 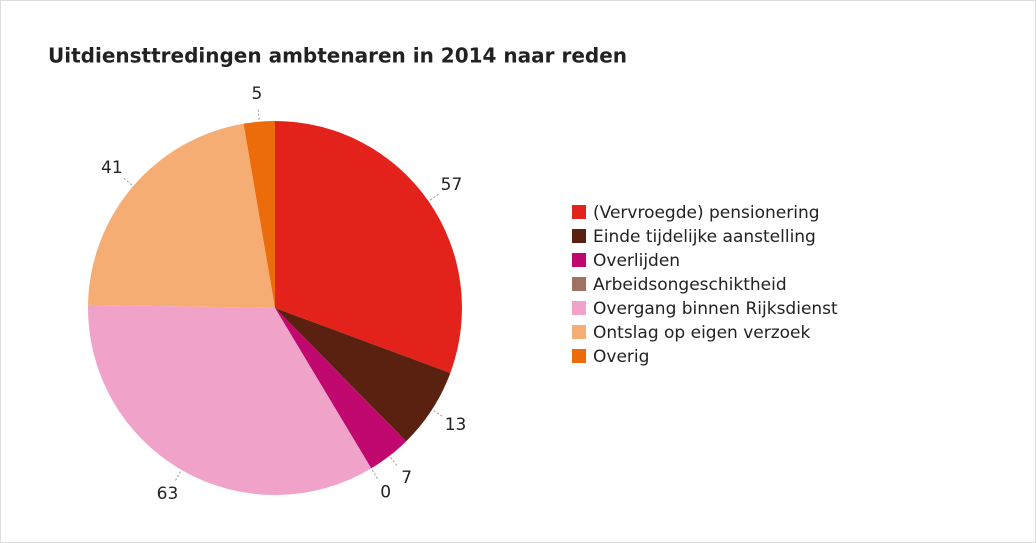 I want to click on data-label: 57, so click(x=452, y=185).